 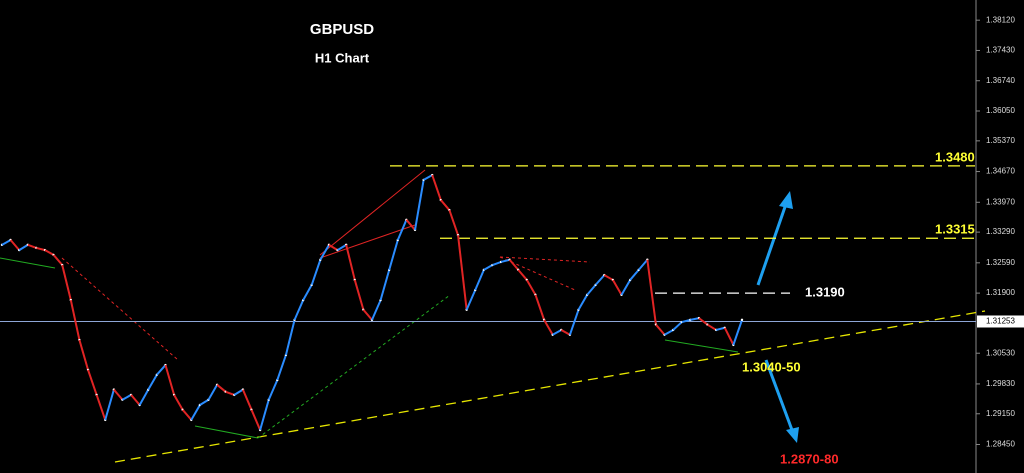 What do you see at coordinates (1000, 413) in the screenshot?
I see `y-tick-label: 1.29150` at bounding box center [1000, 413].